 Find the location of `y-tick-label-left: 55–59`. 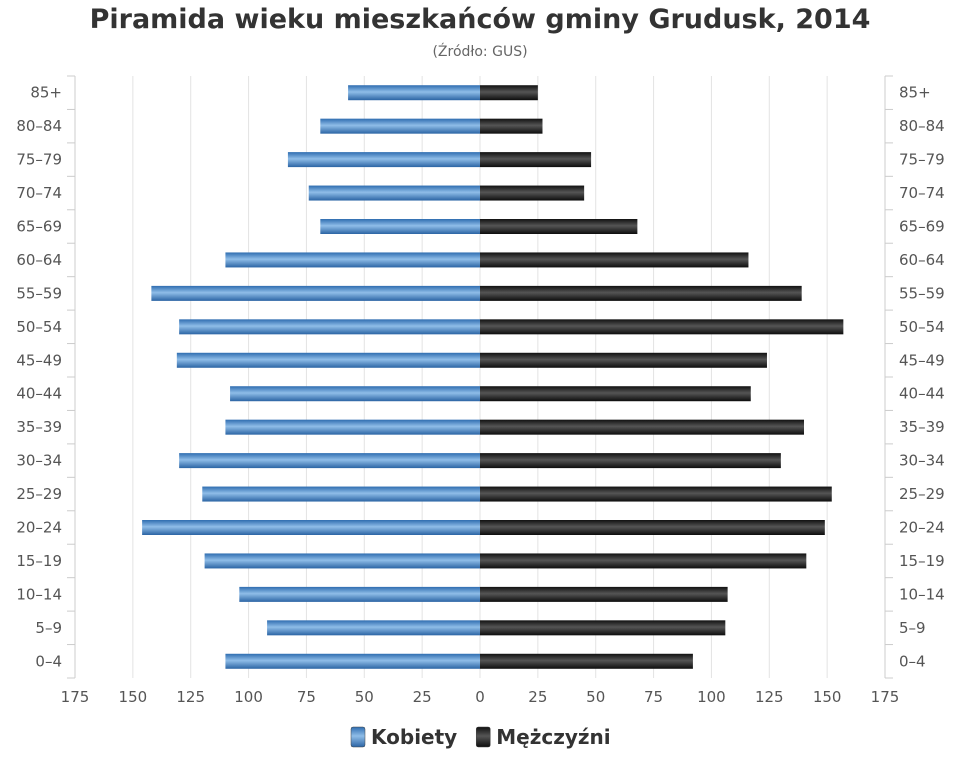

y-tick-label-left: 55–59 is located at coordinates (39, 293).